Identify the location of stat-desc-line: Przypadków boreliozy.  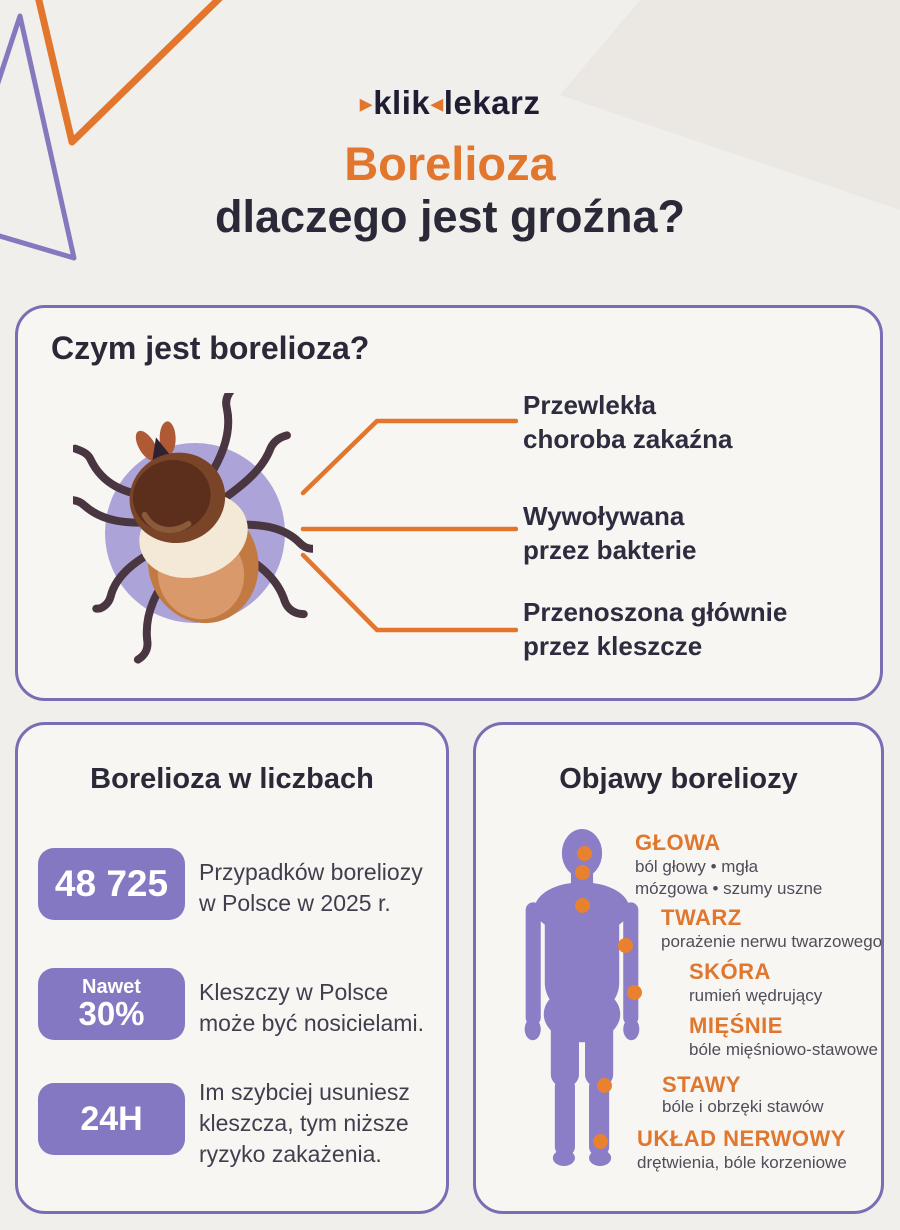
(311, 872).